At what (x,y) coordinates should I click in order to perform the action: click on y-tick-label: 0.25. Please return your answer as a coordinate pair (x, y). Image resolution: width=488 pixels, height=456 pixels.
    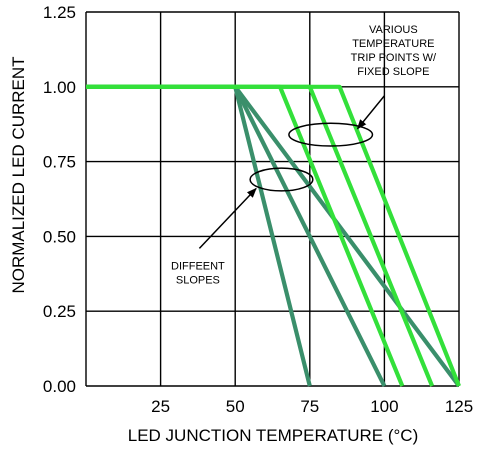
    Looking at the image, I should click on (59, 311).